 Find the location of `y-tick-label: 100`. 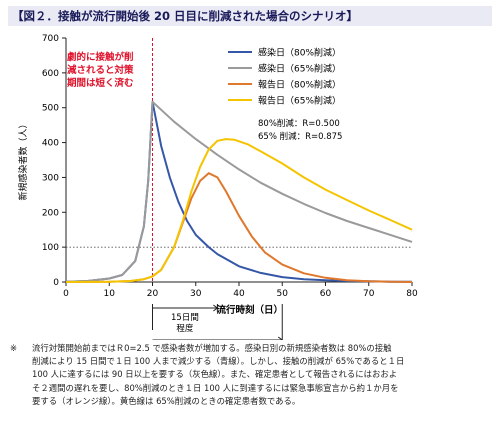

y-tick-label: 100 is located at coordinates (50, 248).